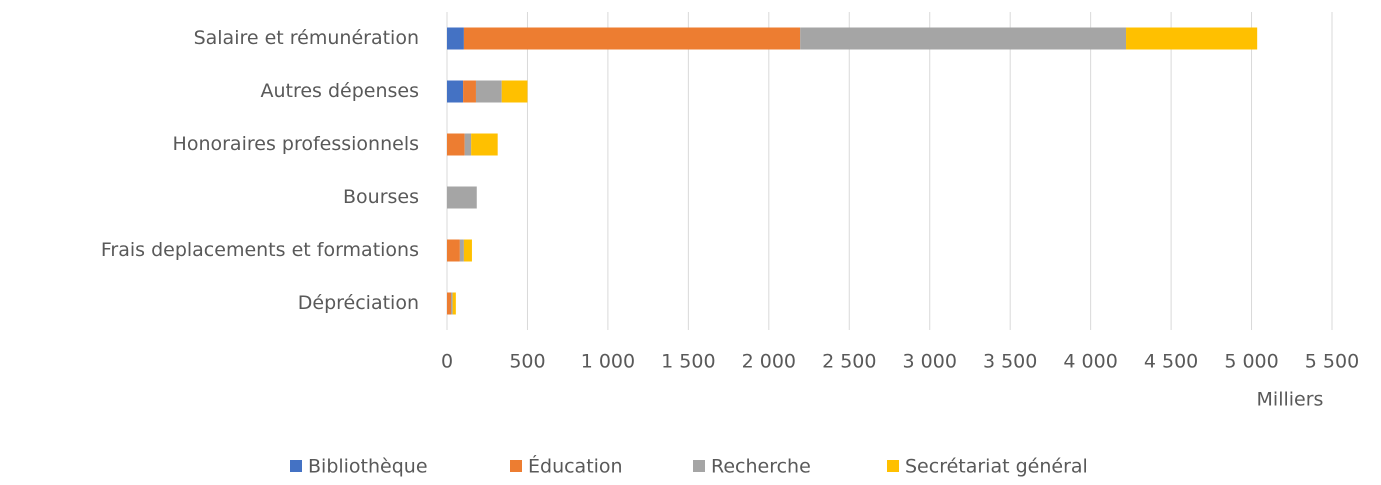  What do you see at coordinates (381, 197) in the screenshot?
I see `y-tick-label: Bourses` at bounding box center [381, 197].